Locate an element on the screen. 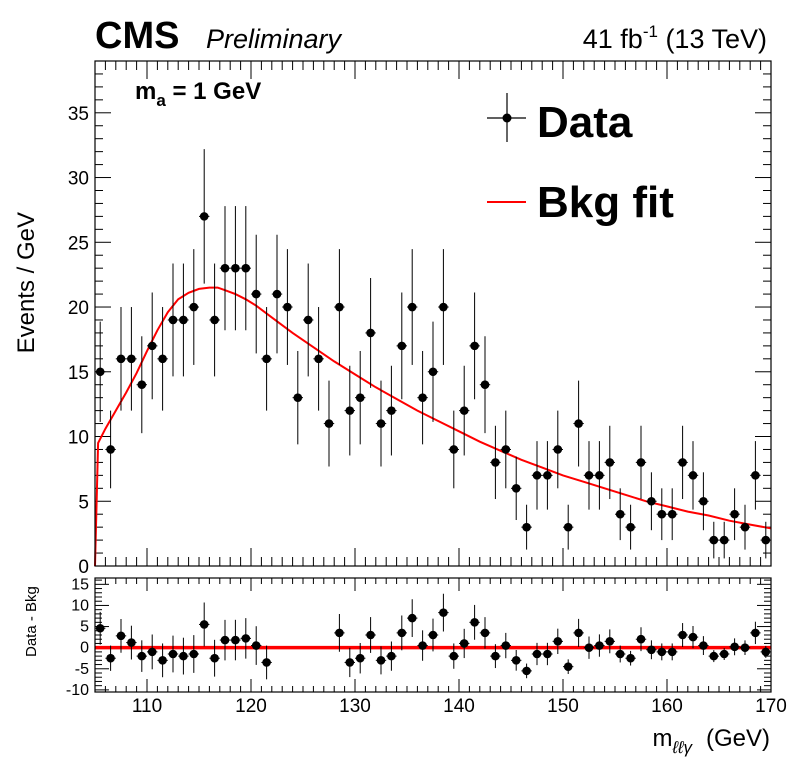  main-y-tick-label: 15 is located at coordinates (78, 373).